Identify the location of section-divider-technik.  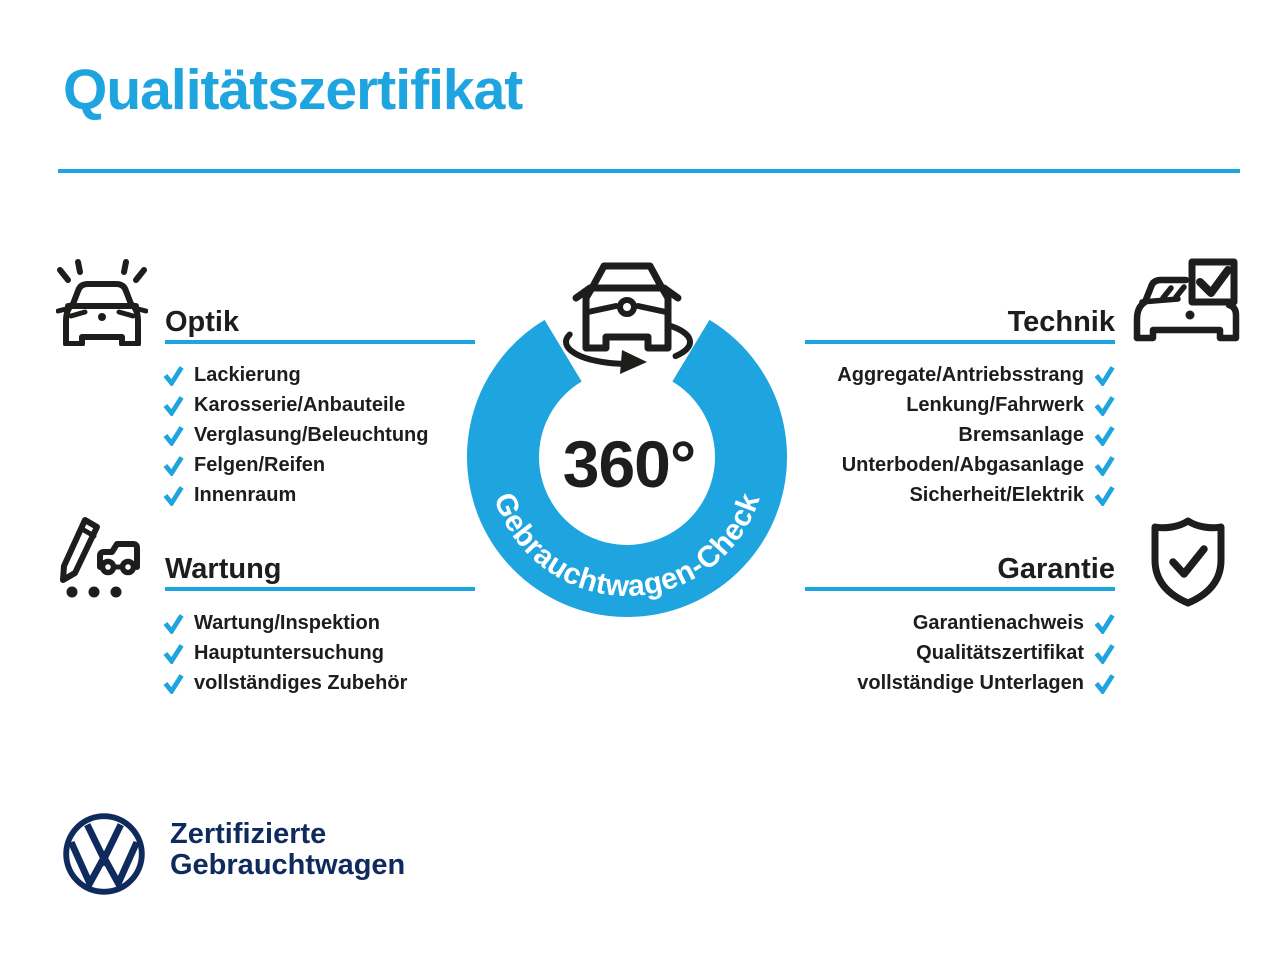
(960, 342).